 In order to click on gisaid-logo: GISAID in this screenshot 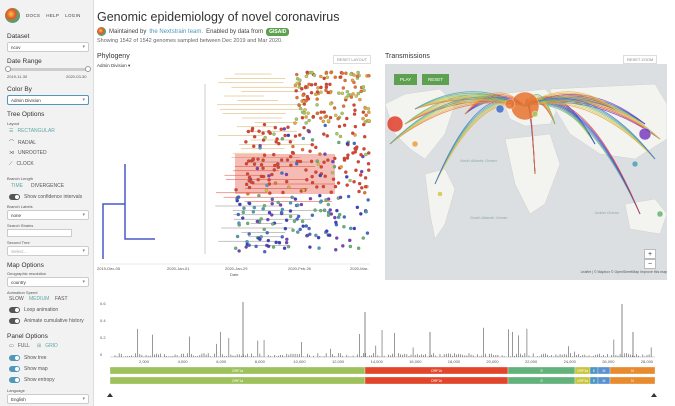, I will do `click(278, 31)`.